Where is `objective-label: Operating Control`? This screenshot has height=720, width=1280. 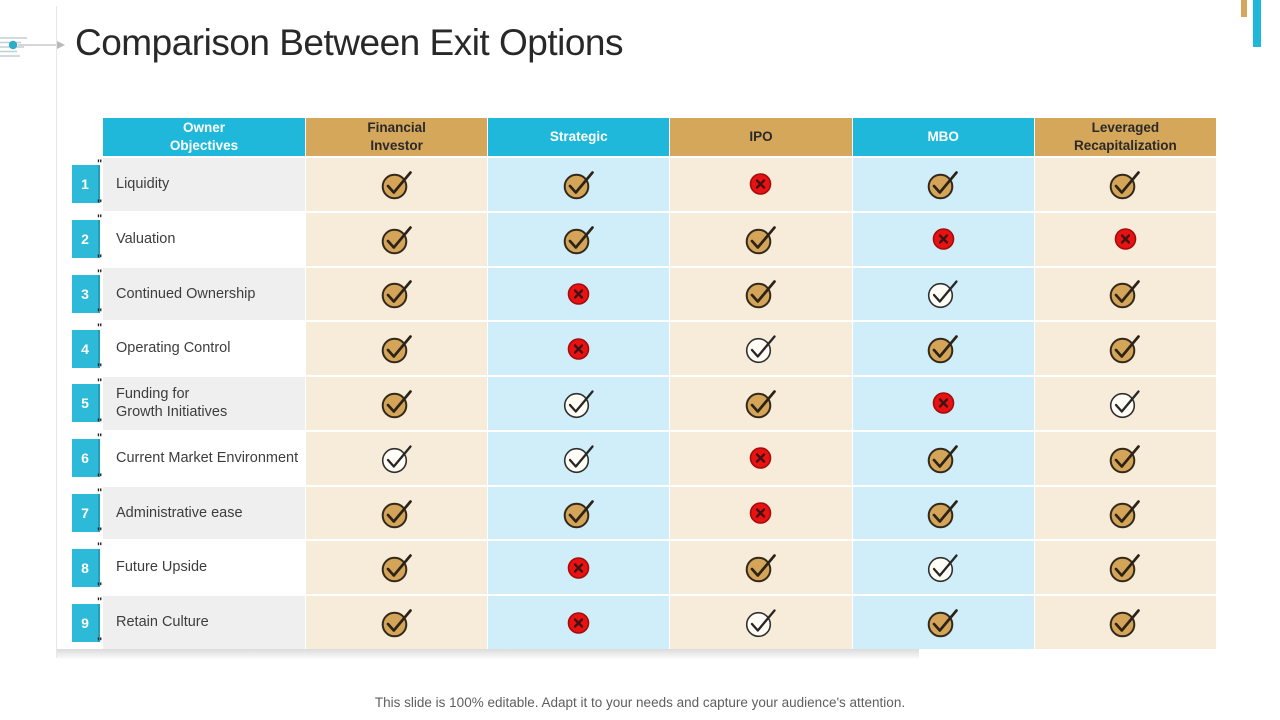
objective-label: Operating Control is located at coordinates (204, 349).